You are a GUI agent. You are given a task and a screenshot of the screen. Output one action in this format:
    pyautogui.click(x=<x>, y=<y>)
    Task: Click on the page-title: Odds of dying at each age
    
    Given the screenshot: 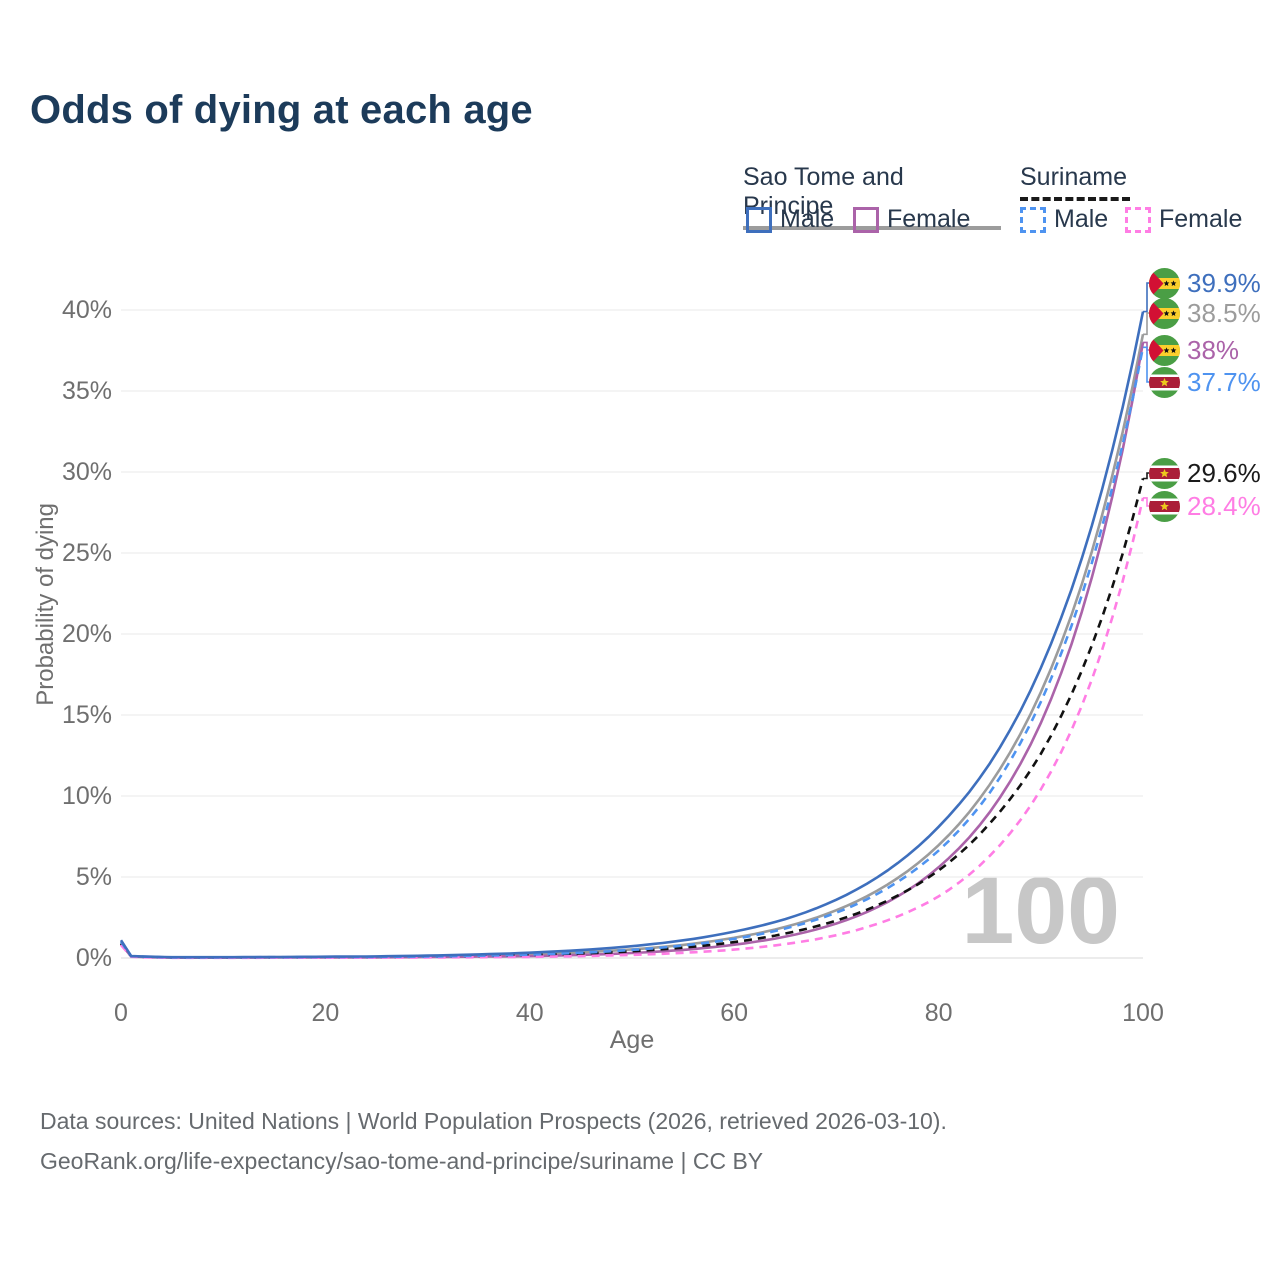 What is the action you would take?
    pyautogui.click(x=281, y=110)
    